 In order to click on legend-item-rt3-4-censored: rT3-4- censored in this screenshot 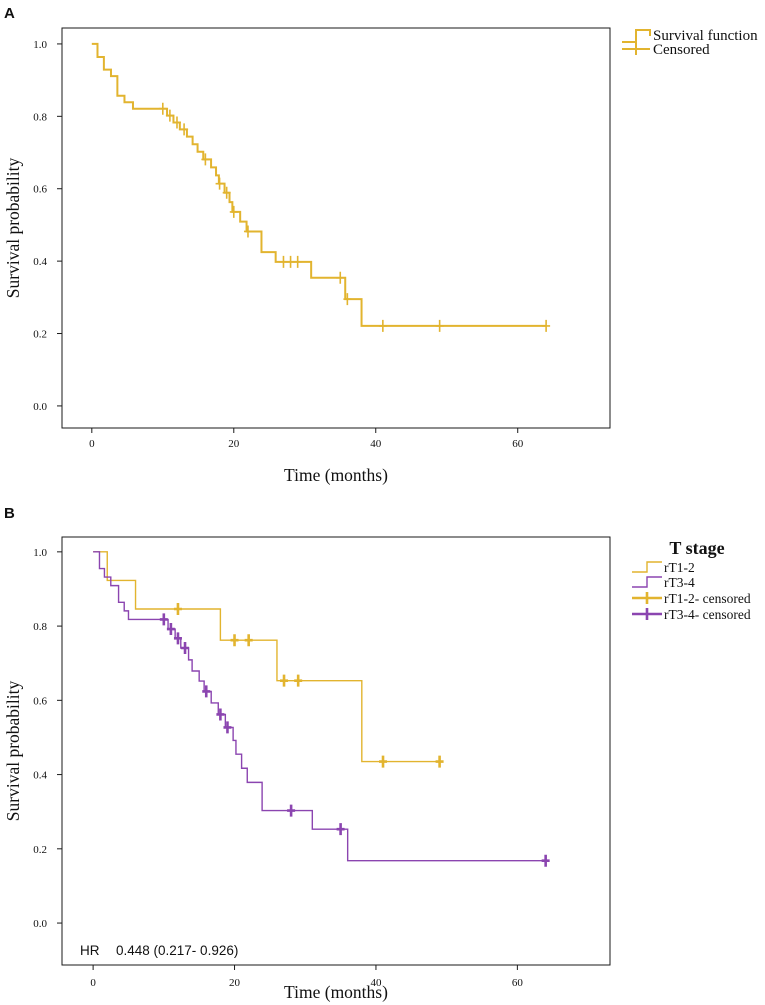, I will do `click(691, 614)`.